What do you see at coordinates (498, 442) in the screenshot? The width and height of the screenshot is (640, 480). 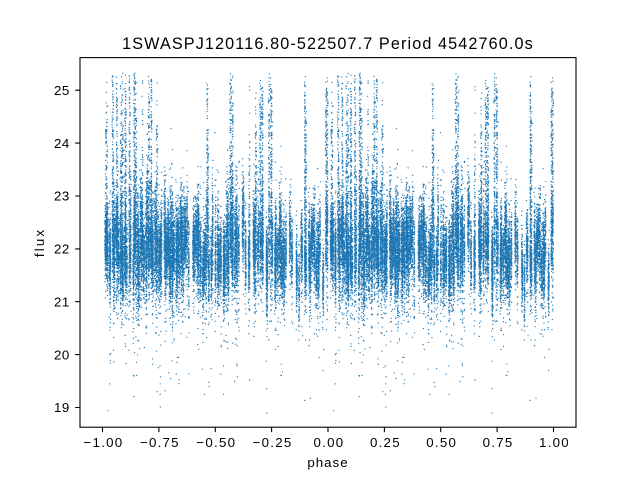 I see `svg-text: 0.75` at bounding box center [498, 442].